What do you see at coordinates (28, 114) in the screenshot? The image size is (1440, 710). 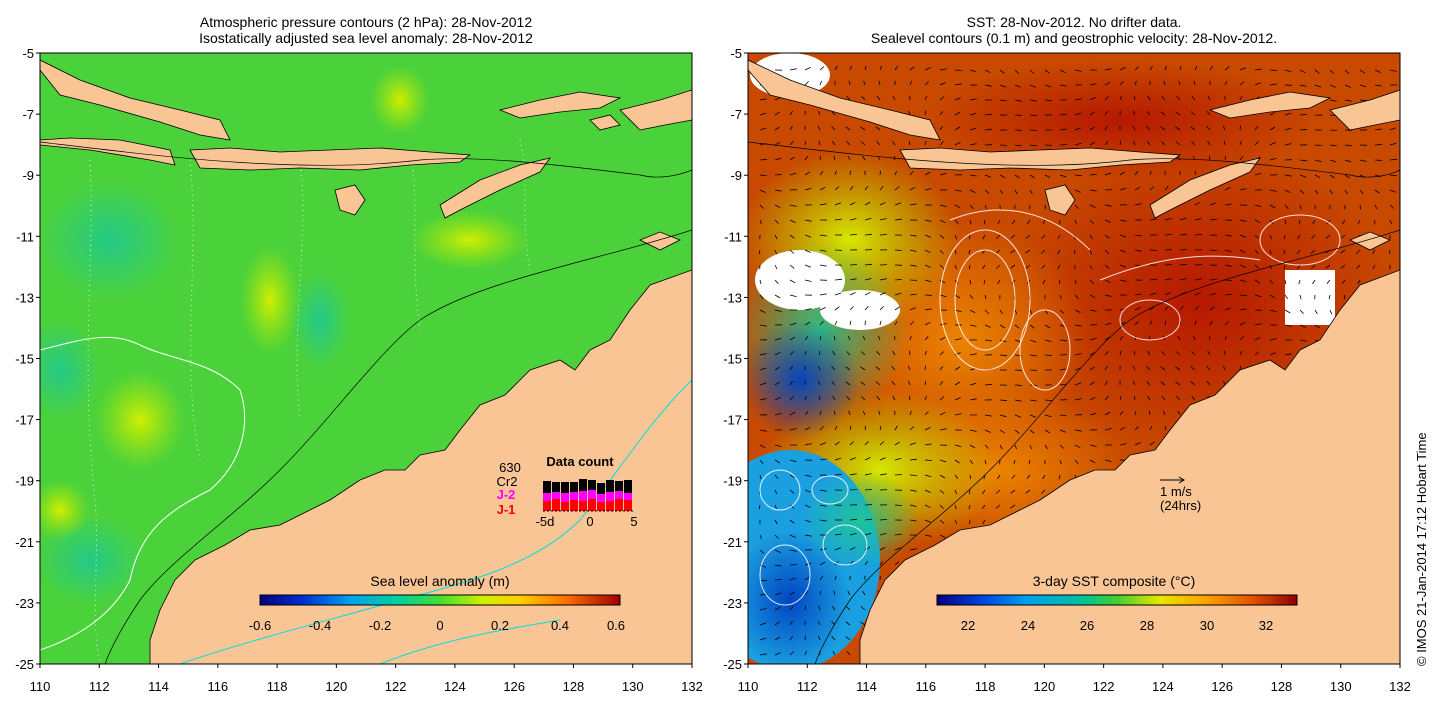 I see `y-axis-tick-label: -7` at bounding box center [28, 114].